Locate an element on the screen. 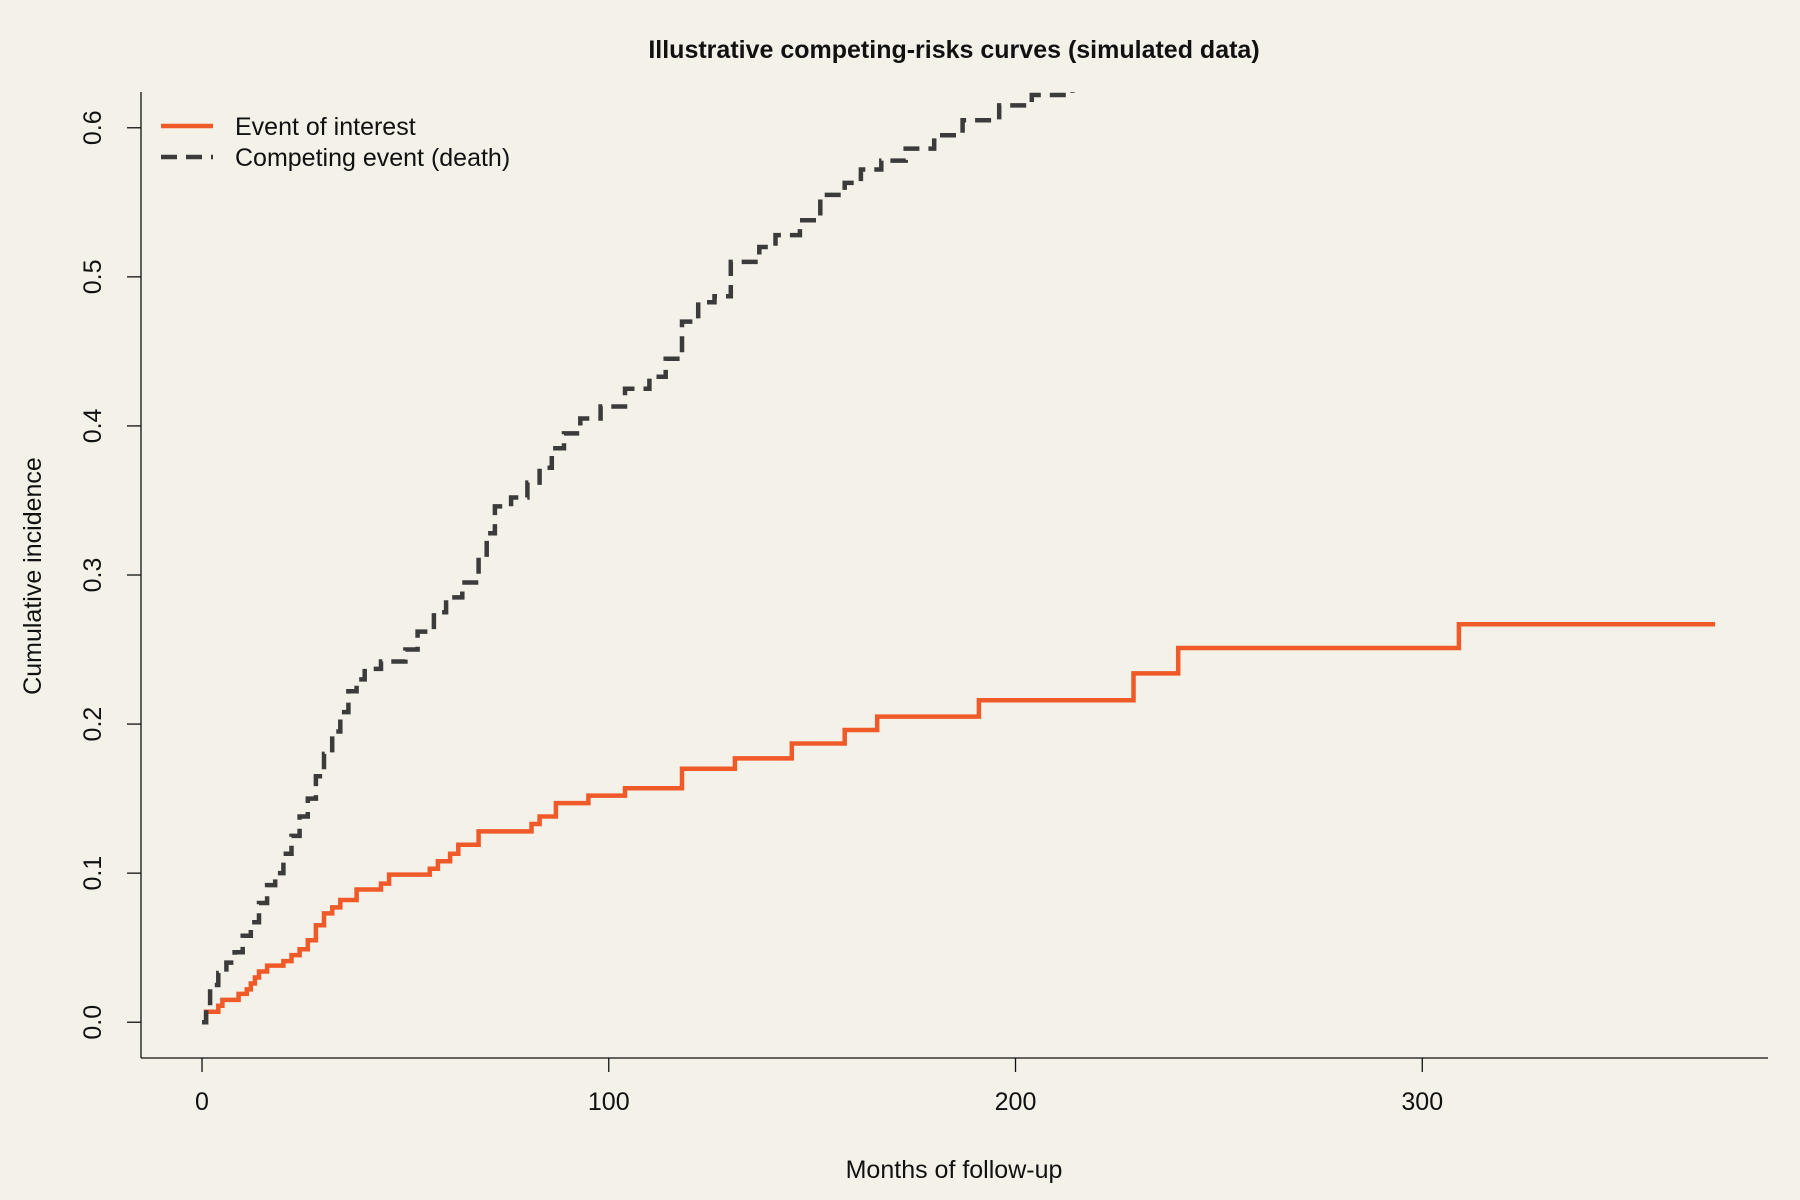  legend-label: Event of interest is located at coordinates (325, 127).